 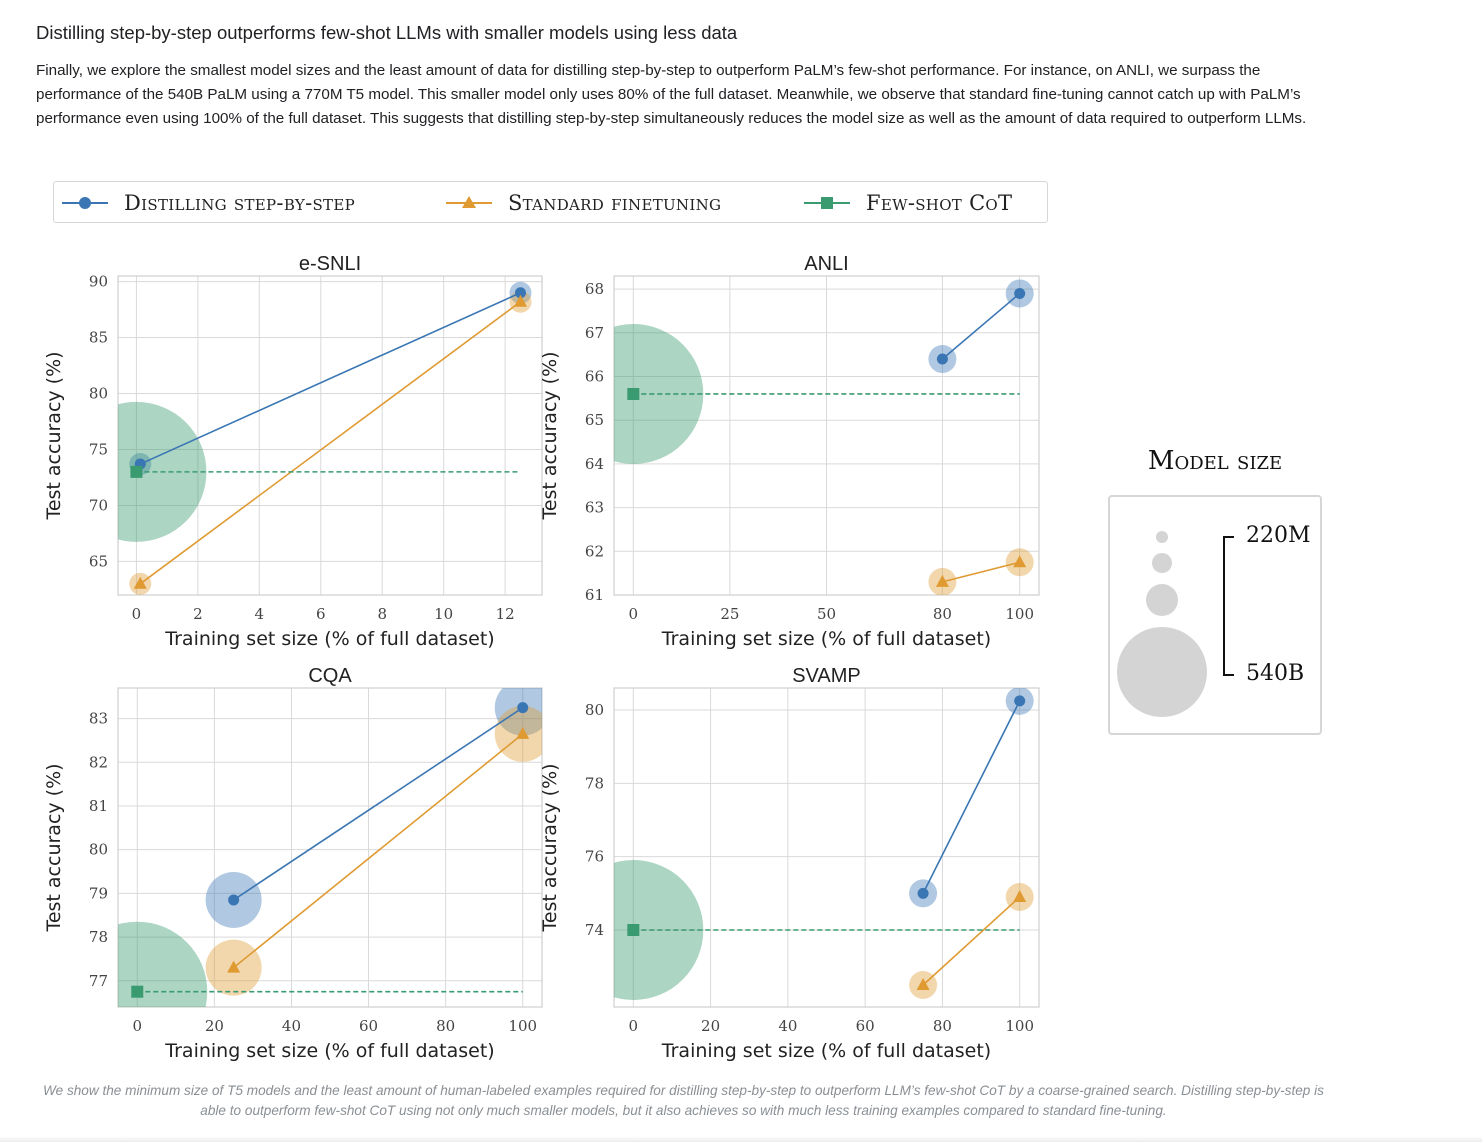 What do you see at coordinates (382, 614) in the screenshot?
I see `x-tick-label: 8` at bounding box center [382, 614].